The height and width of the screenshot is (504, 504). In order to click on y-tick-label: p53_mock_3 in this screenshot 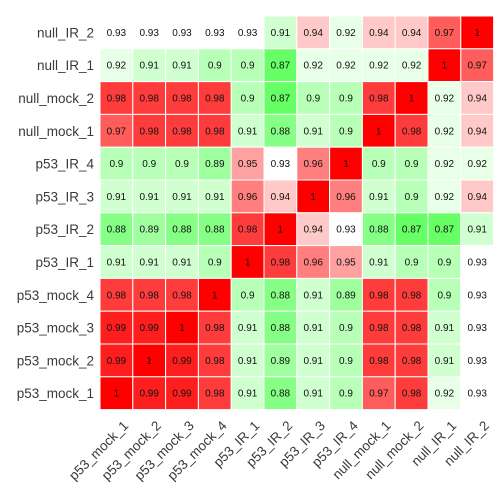, I will do `click(55, 328)`.